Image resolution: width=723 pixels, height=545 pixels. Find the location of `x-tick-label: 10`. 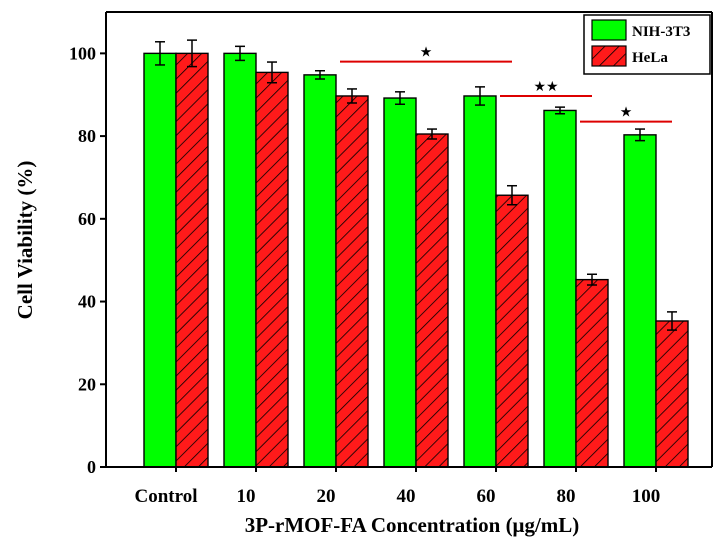

x-tick-label: 10 is located at coordinates (246, 496).